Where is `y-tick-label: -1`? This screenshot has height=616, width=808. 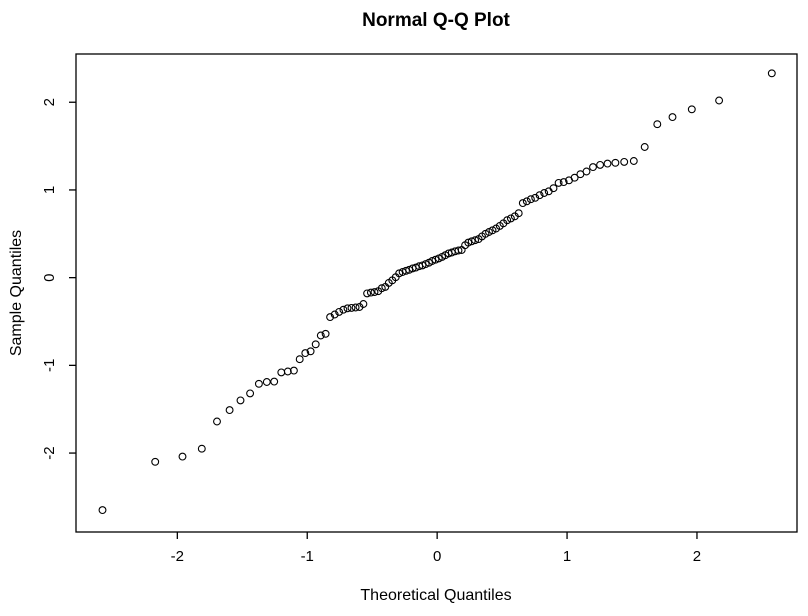 y-tick-label: -1 is located at coordinates (49, 365).